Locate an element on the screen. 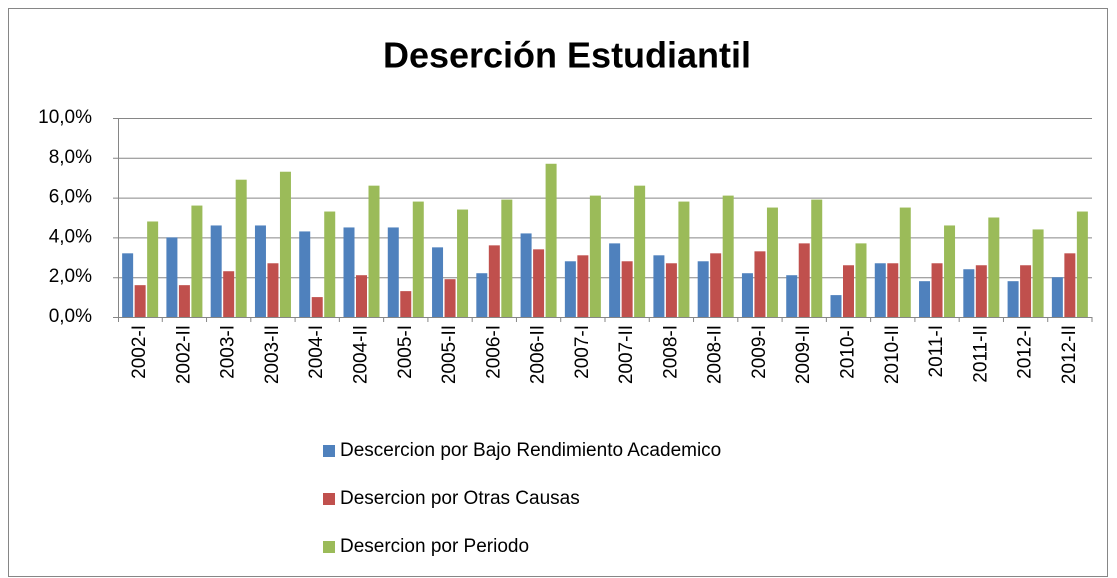 The width and height of the screenshot is (1117, 578). x-tick-label: 2008-I is located at coordinates (670, 352).